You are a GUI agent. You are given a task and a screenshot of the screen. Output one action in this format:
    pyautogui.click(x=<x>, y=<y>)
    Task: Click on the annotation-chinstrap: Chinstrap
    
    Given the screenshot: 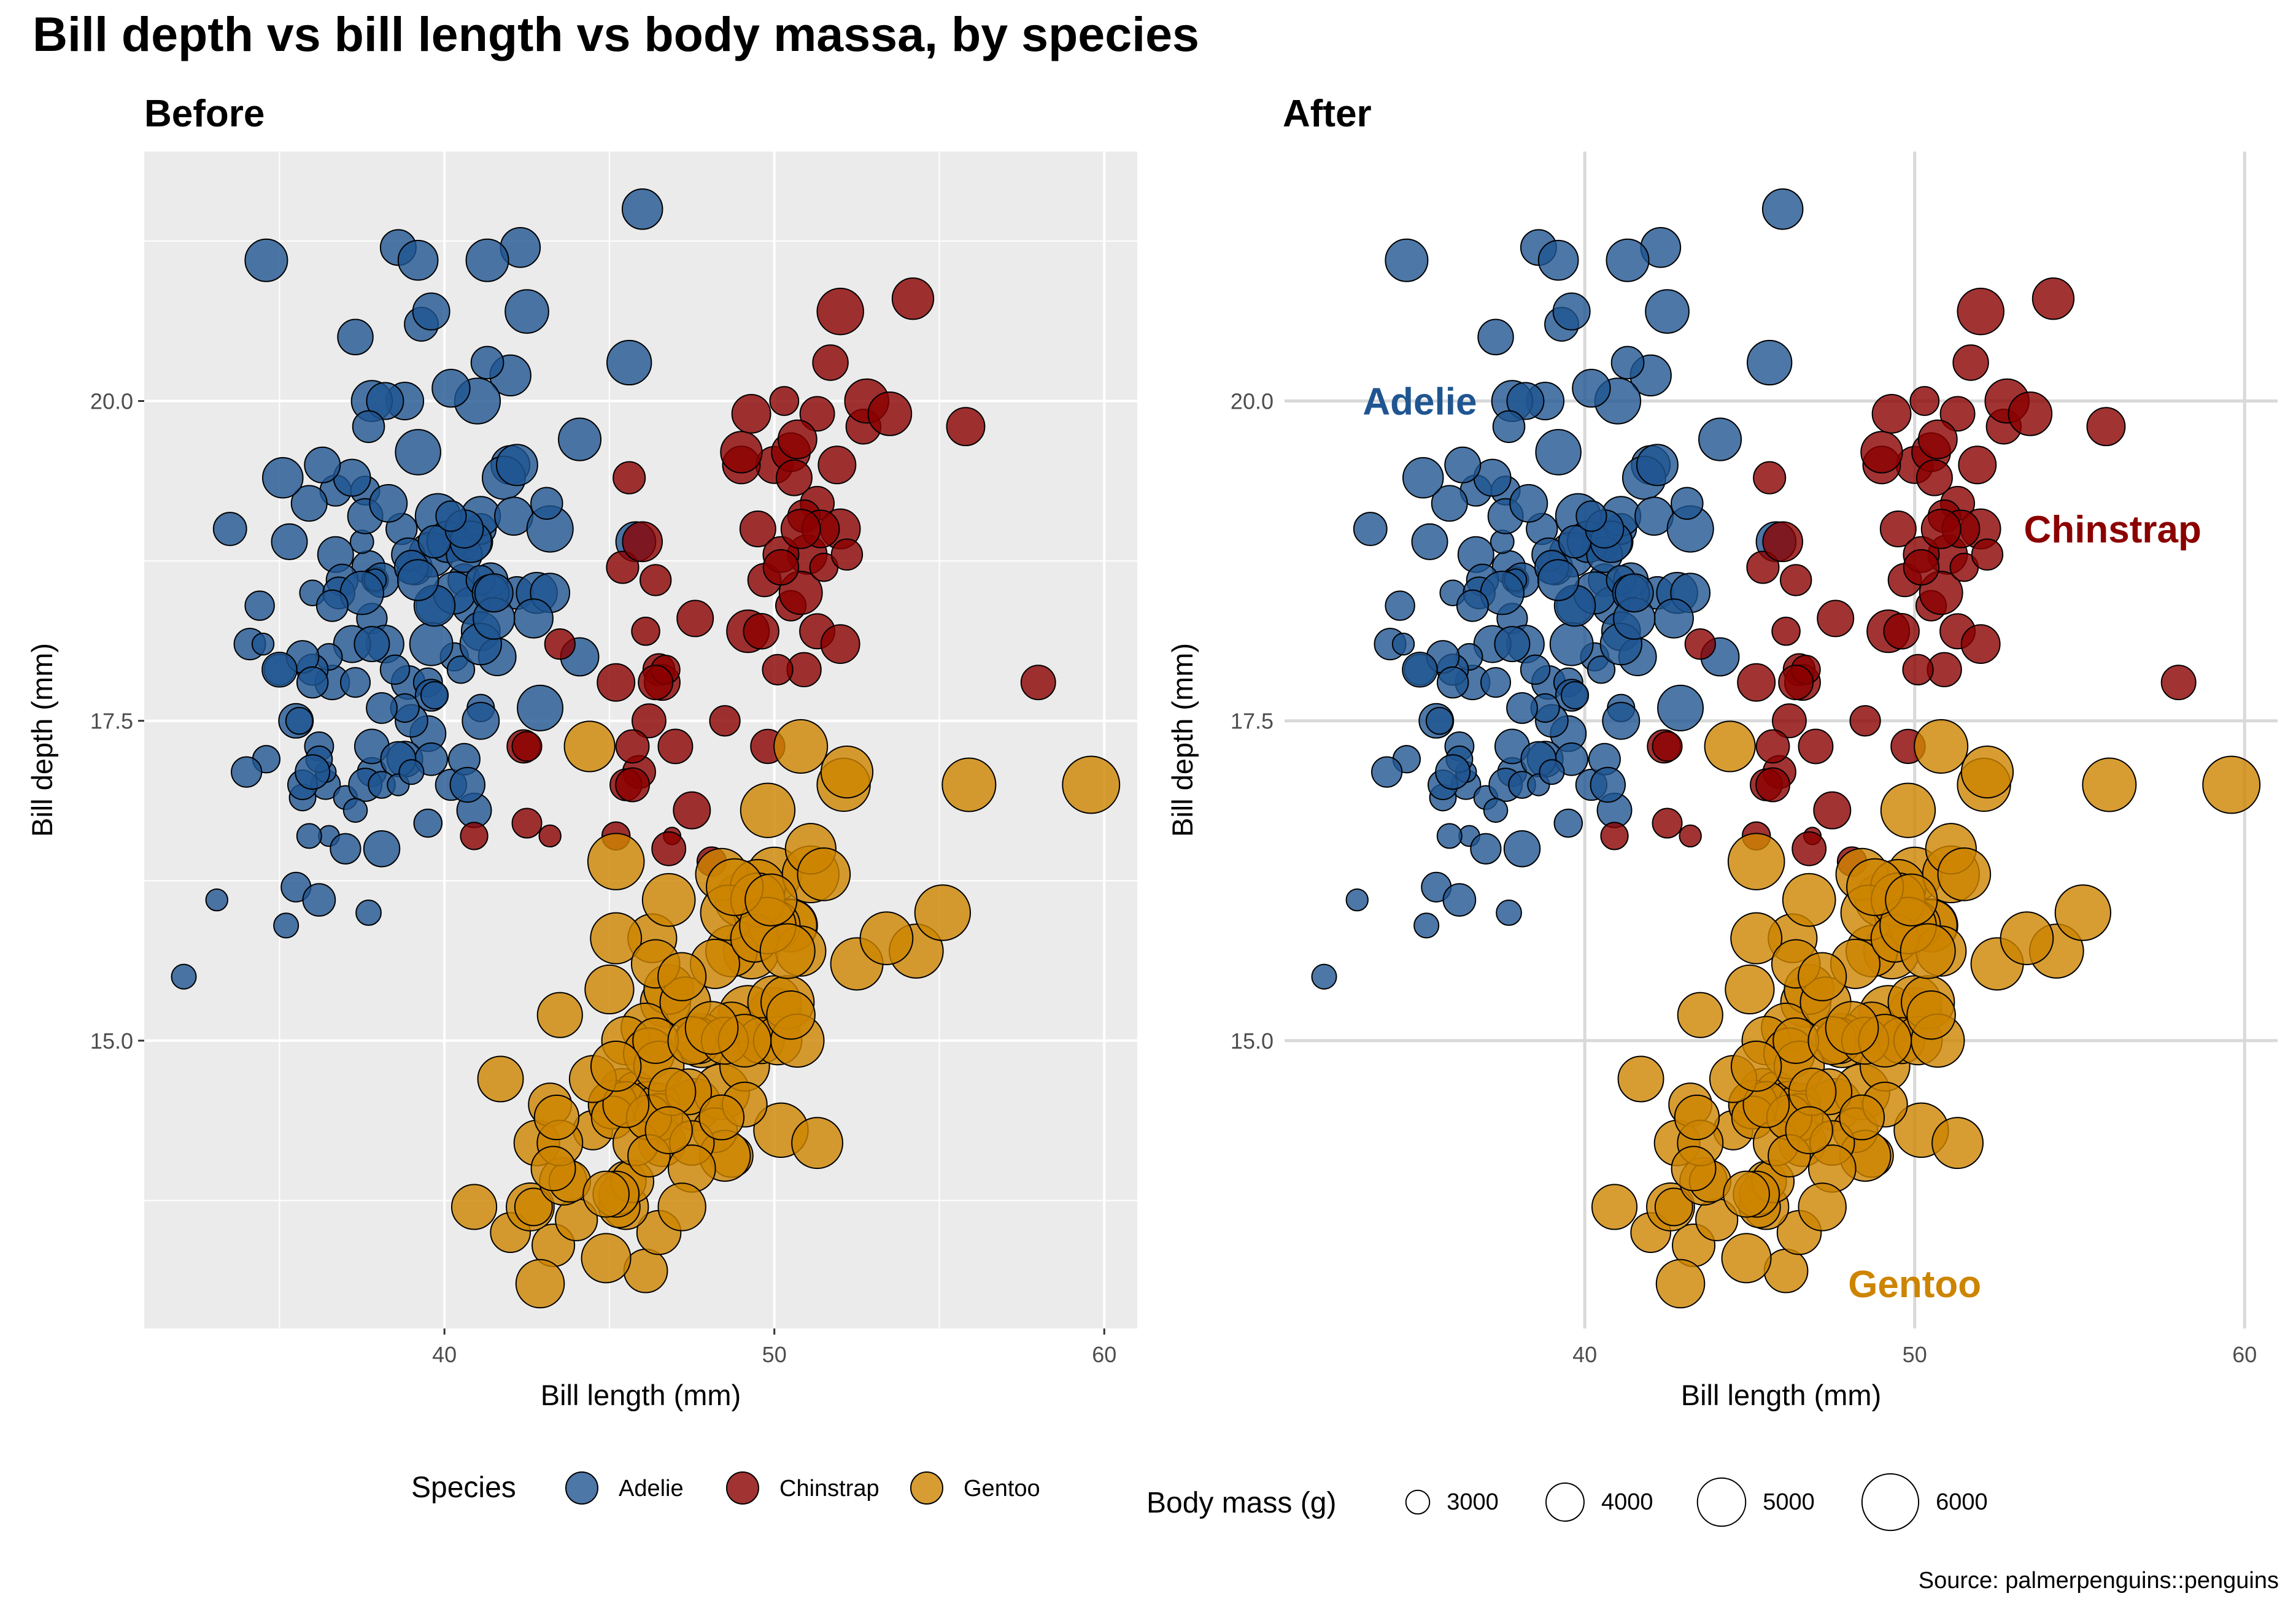 What is the action you would take?
    pyautogui.click(x=2112, y=530)
    